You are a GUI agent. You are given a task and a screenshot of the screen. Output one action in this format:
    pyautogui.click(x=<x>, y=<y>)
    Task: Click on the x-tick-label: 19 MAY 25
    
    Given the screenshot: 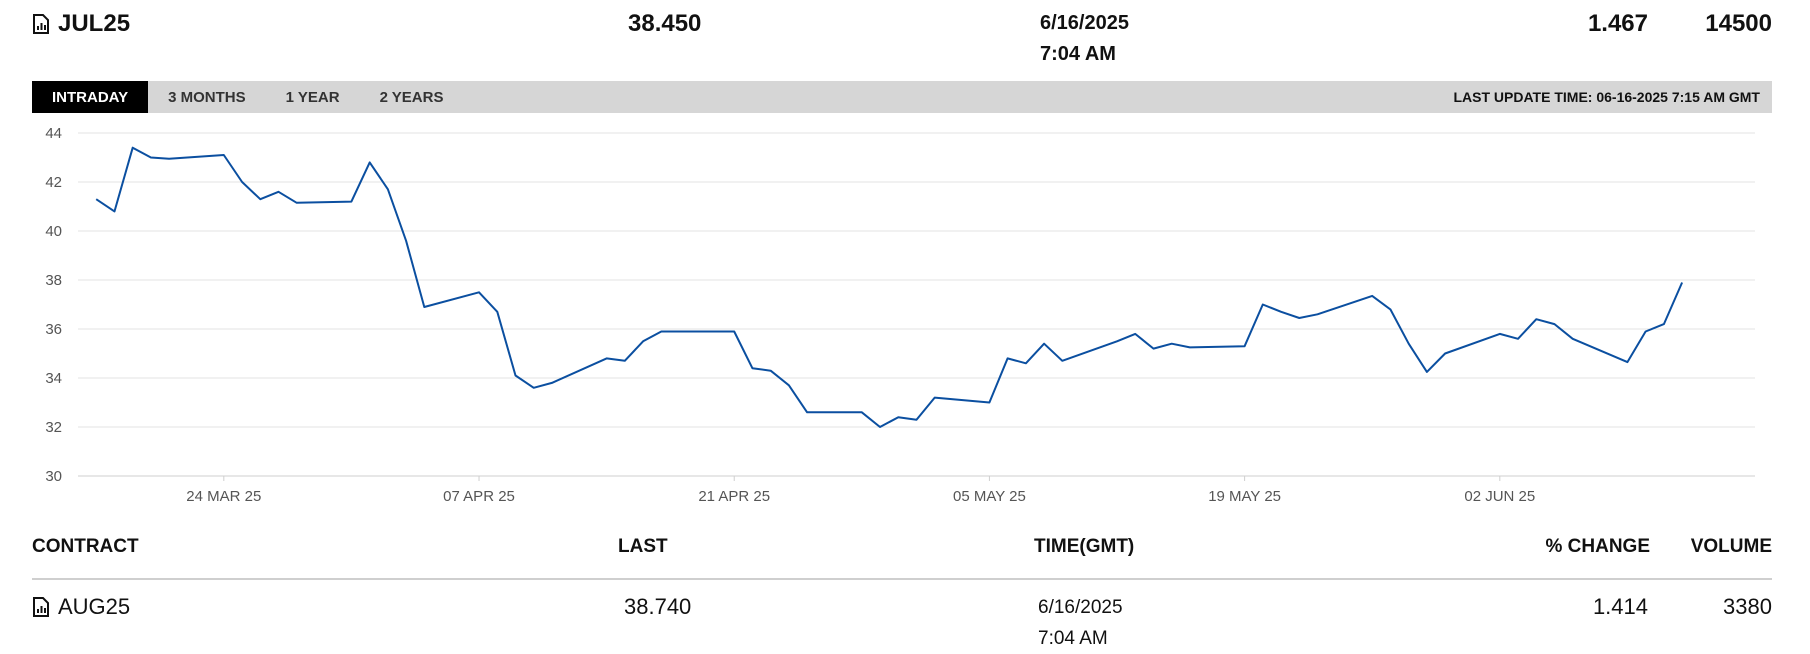 What is the action you would take?
    pyautogui.click(x=1244, y=496)
    